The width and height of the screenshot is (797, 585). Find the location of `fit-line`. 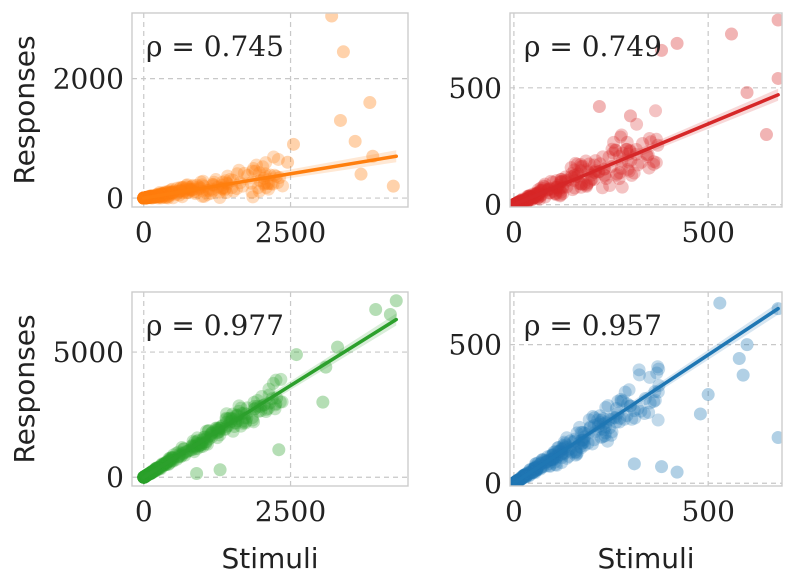

fit-line is located at coordinates (646, 395).